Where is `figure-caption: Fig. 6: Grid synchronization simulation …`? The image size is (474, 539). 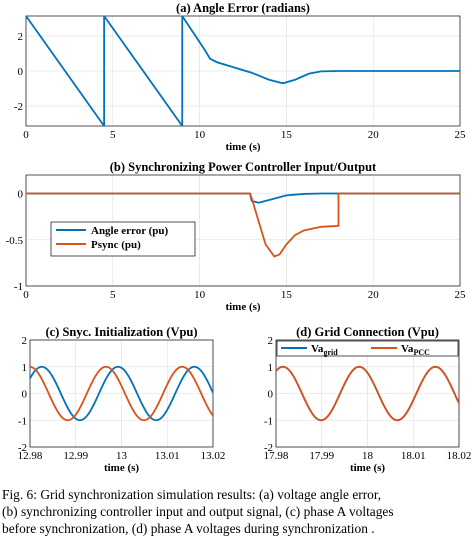 figure-caption: Fig. 6: Grid synchronization simulation … is located at coordinates (237, 511).